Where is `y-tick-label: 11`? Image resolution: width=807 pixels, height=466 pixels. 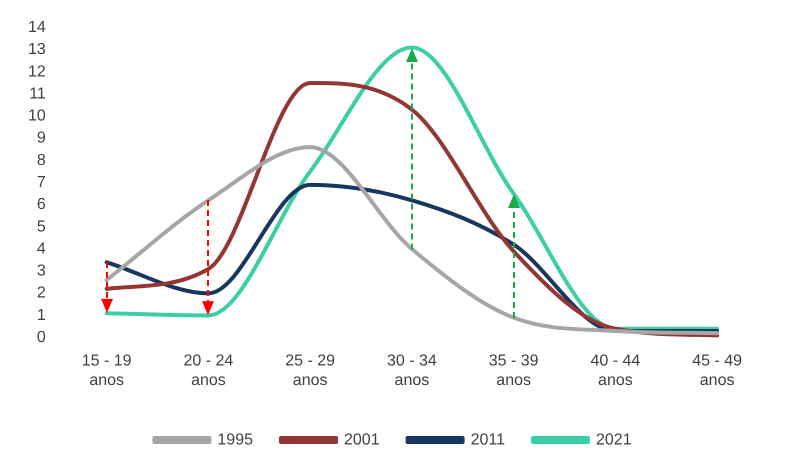
y-tick-label: 11 is located at coordinates (37, 93).